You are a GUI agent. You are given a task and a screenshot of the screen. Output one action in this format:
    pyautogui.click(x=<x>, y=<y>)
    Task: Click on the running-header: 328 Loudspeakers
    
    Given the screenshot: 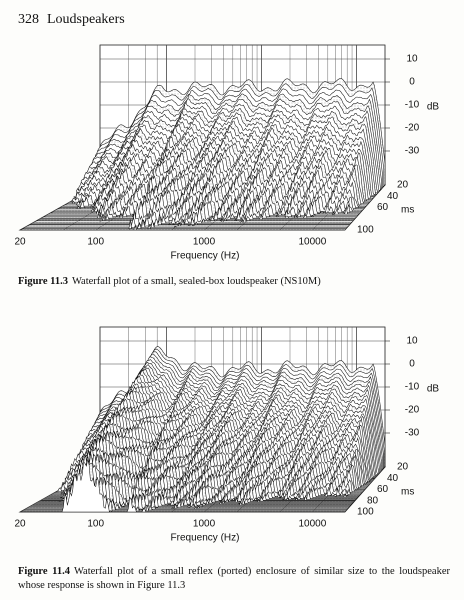 What is the action you would take?
    pyautogui.click(x=75, y=20)
    